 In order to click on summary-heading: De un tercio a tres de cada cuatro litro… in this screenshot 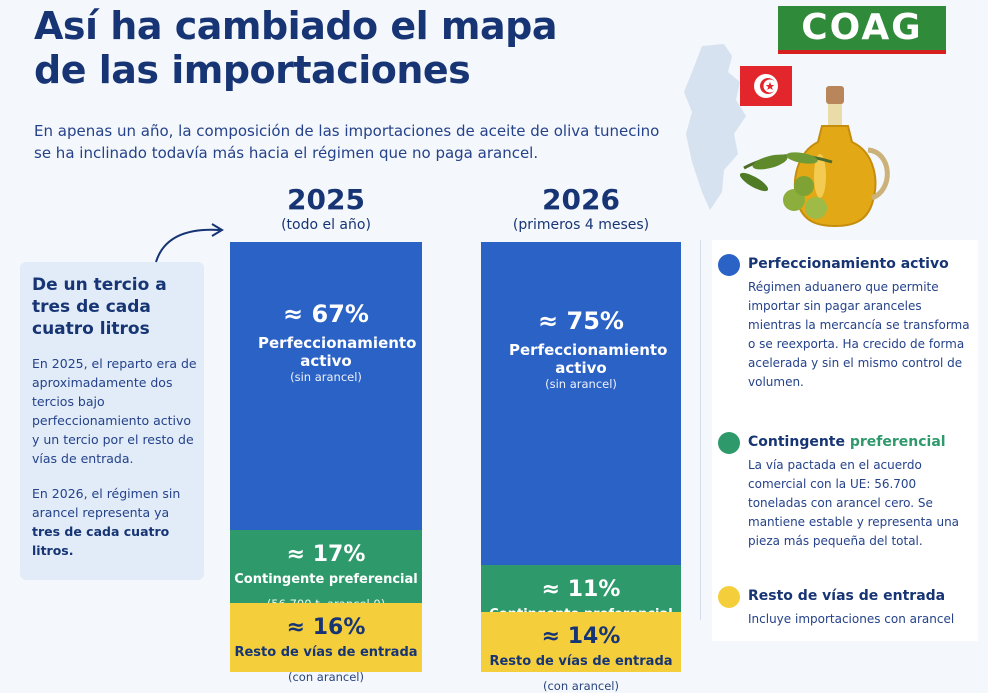, I will do `click(99, 307)`.